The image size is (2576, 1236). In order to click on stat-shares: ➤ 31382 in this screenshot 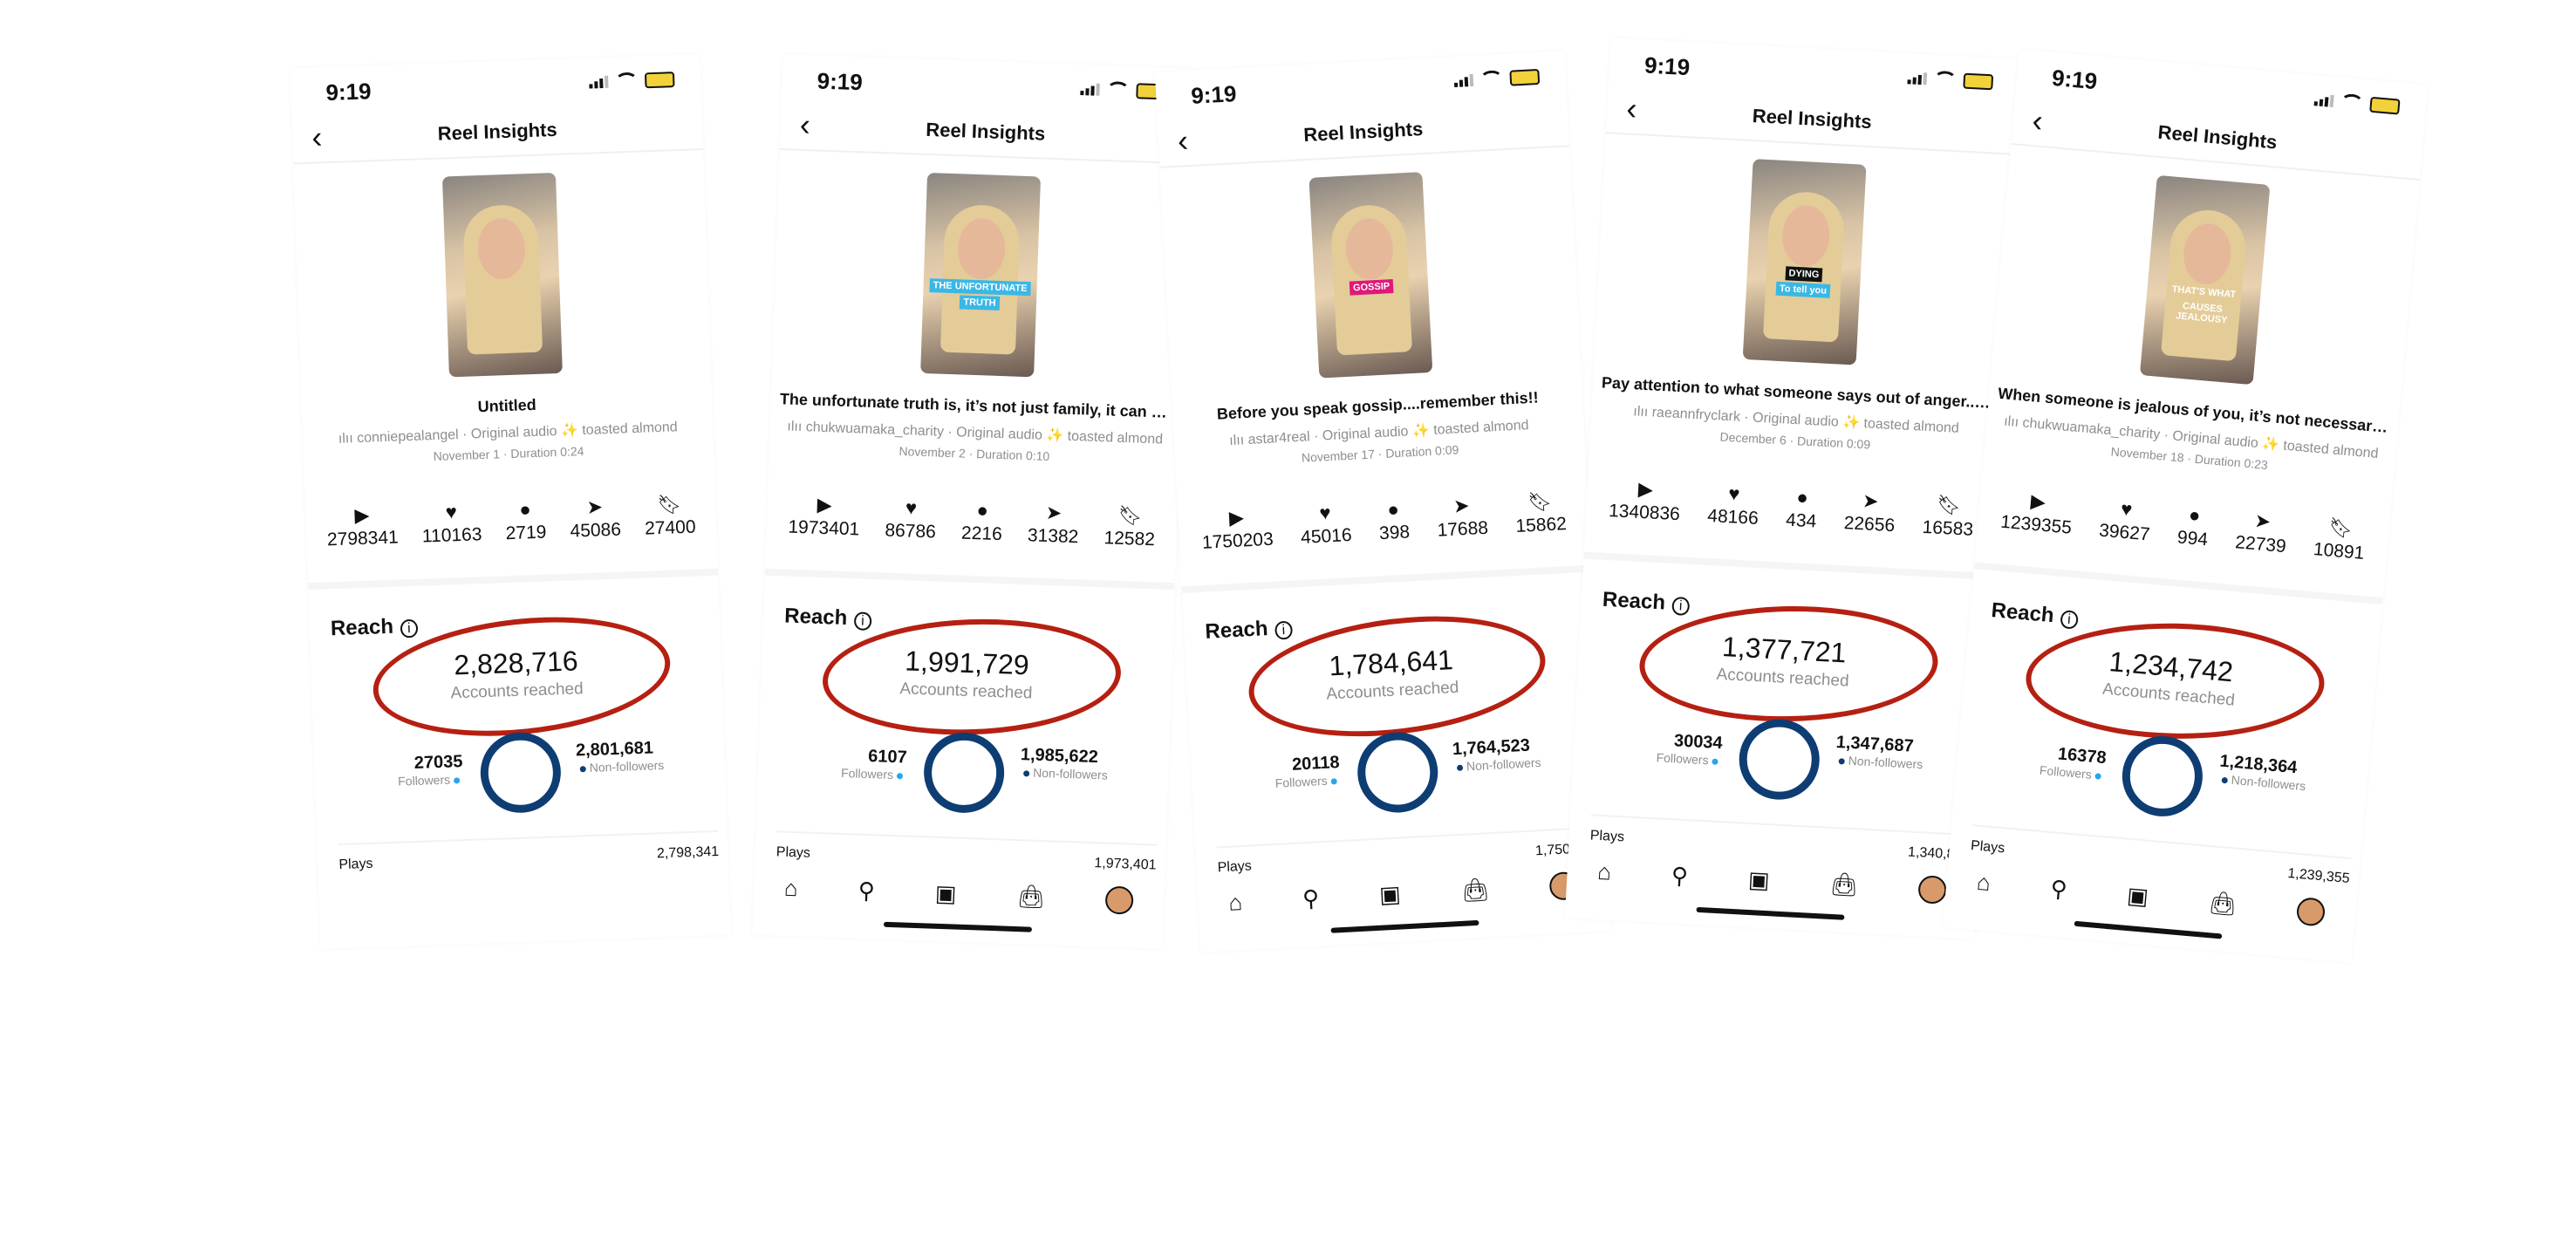, I will do `click(1054, 523)`.